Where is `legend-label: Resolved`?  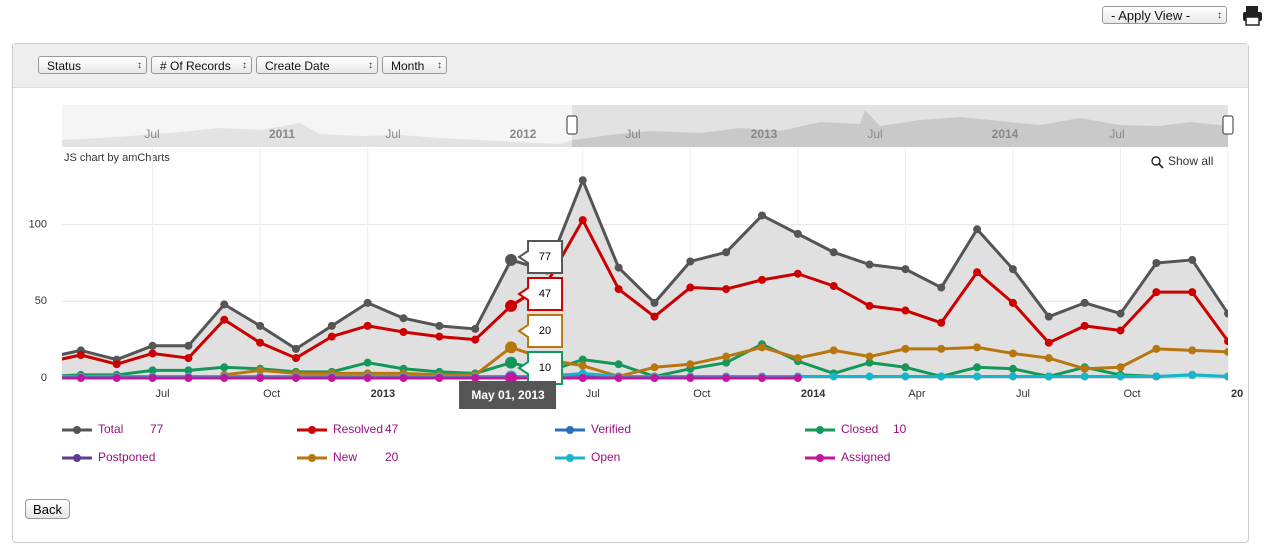 legend-label: Resolved is located at coordinates (358, 429).